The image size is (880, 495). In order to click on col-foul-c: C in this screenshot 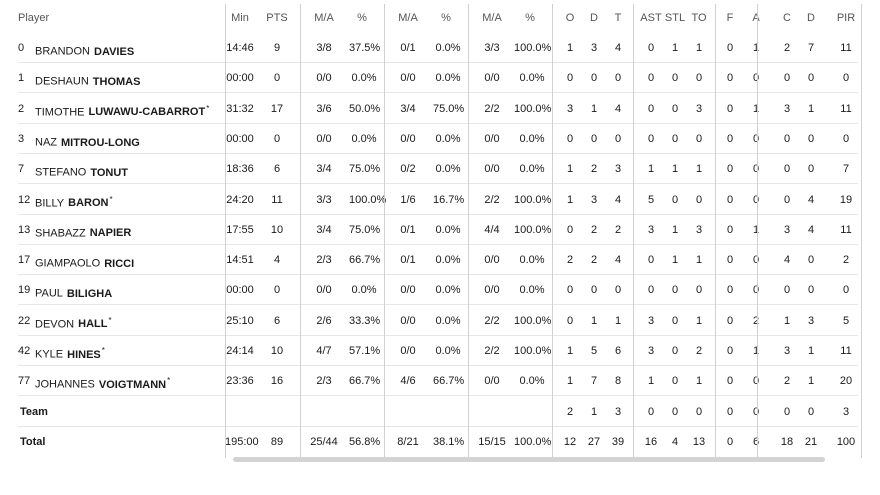, I will do `click(787, 18)`.